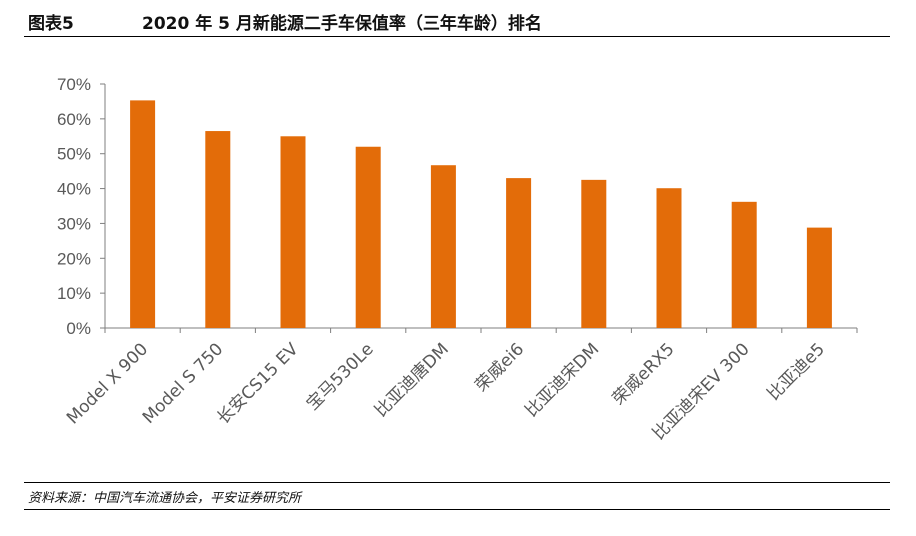 The image size is (916, 536). Describe the element at coordinates (74, 119) in the screenshot. I see `y-tick-label: 60%` at that location.